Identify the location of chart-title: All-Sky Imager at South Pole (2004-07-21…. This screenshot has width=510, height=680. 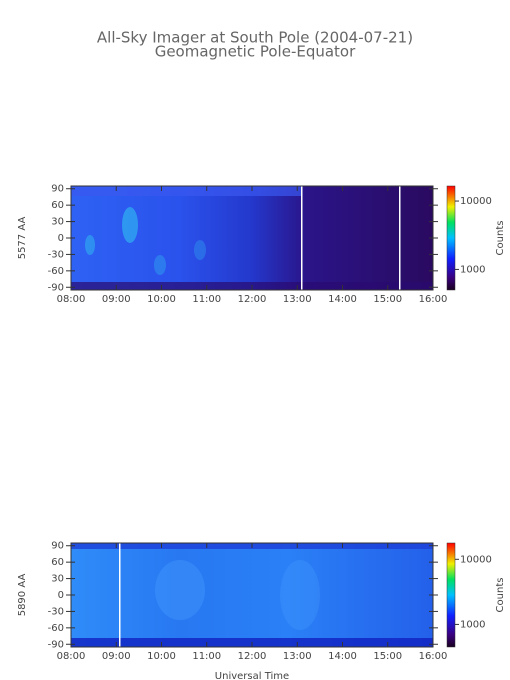
(255, 38).